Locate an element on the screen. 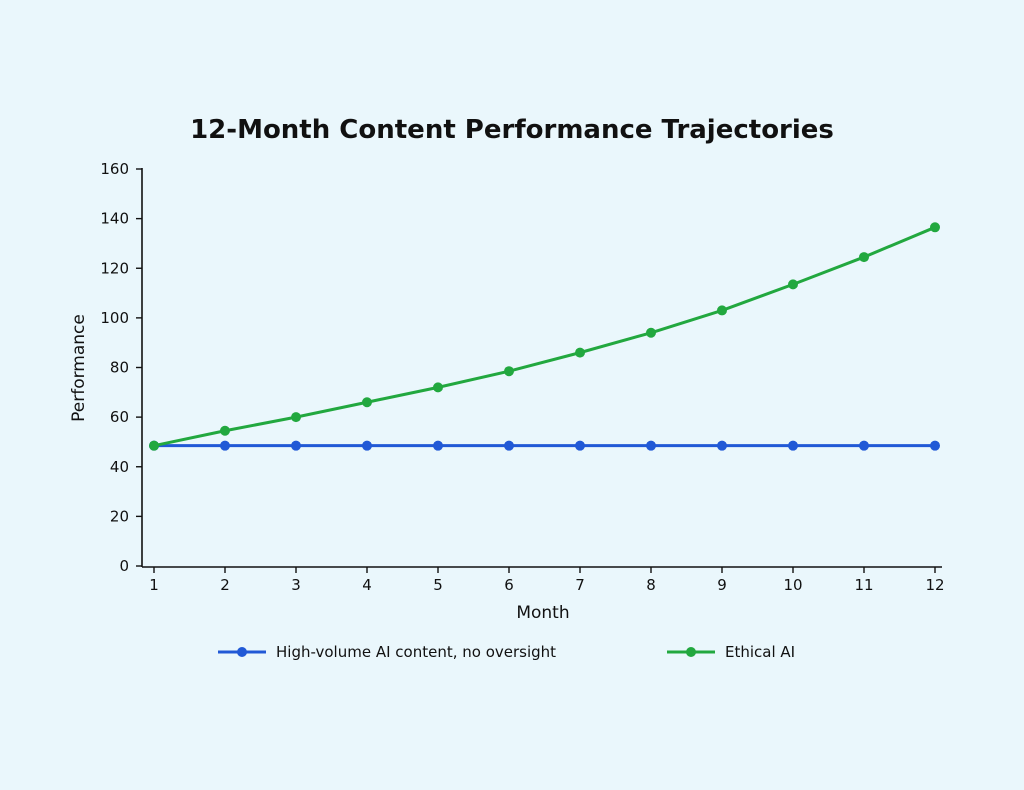 The width and height of the screenshot is (1024, 790). y-axis-ticks: 0 20 40 60 80 100 120 140 160 is located at coordinates (121, 367).